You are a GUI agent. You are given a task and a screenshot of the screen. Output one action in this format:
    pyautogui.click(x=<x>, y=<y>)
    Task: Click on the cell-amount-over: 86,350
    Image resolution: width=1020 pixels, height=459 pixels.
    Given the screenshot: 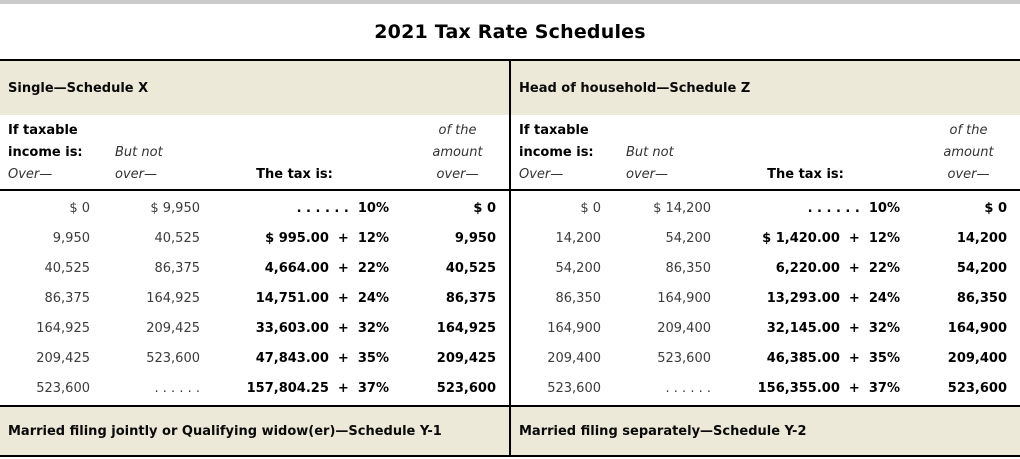 What is the action you would take?
    pyautogui.click(x=981, y=298)
    